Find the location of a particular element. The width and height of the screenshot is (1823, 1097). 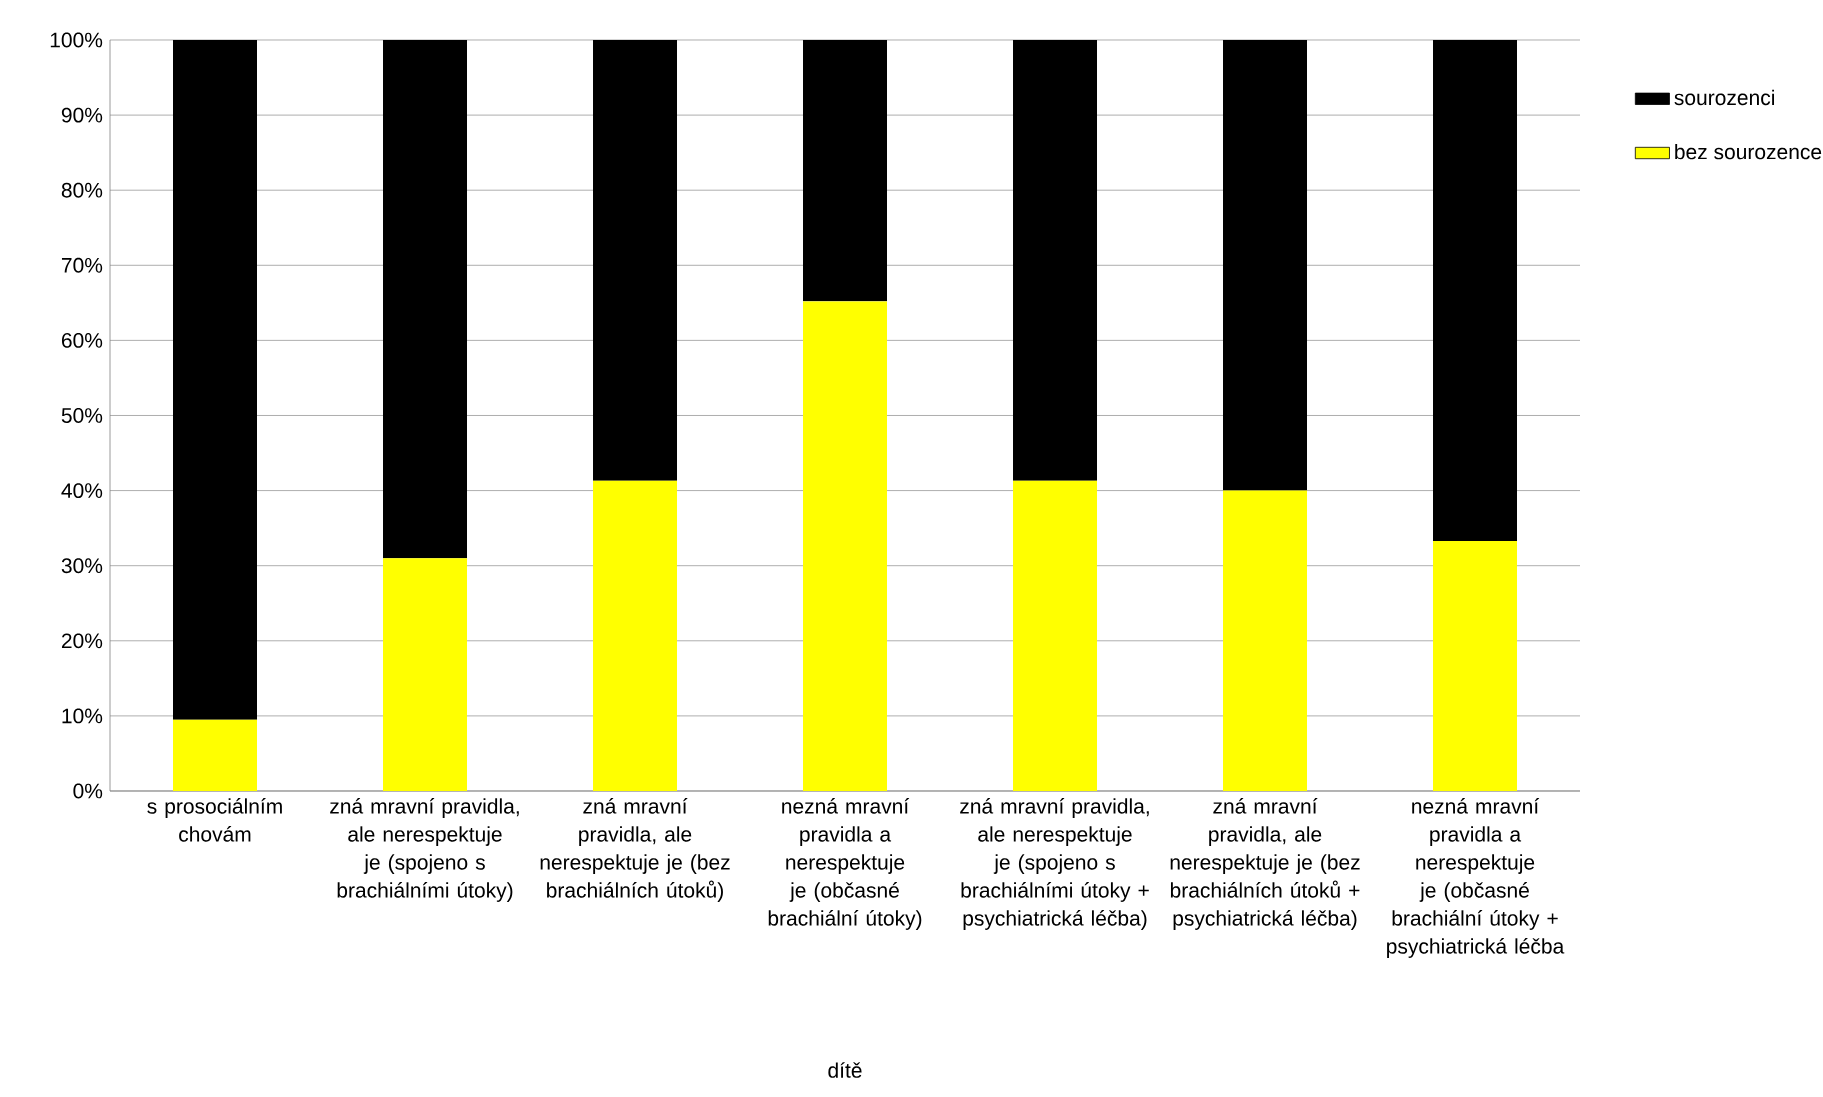

x-tick-label: nezná mravní pravidla a nerespektuje je (občasné brachiální útoky) is located at coordinates (845, 864).